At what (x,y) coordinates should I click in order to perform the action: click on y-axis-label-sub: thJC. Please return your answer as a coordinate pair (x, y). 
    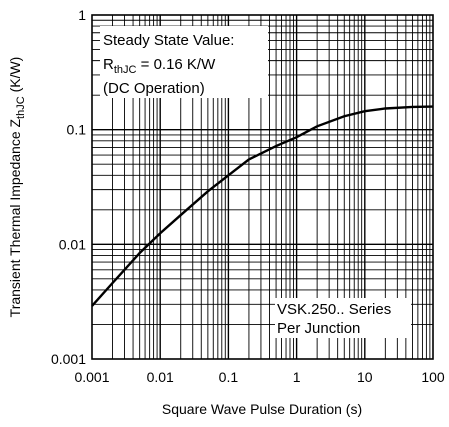
    Looking at the image, I should click on (21, 107).